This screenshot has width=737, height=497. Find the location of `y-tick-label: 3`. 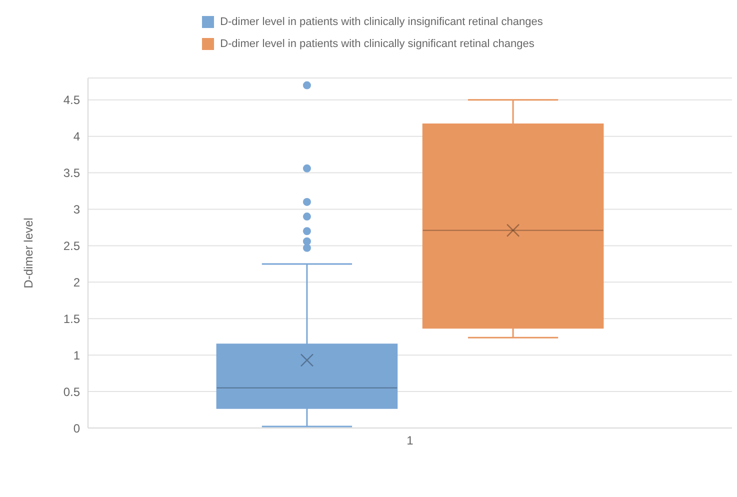

y-tick-label: 3 is located at coordinates (76, 209).